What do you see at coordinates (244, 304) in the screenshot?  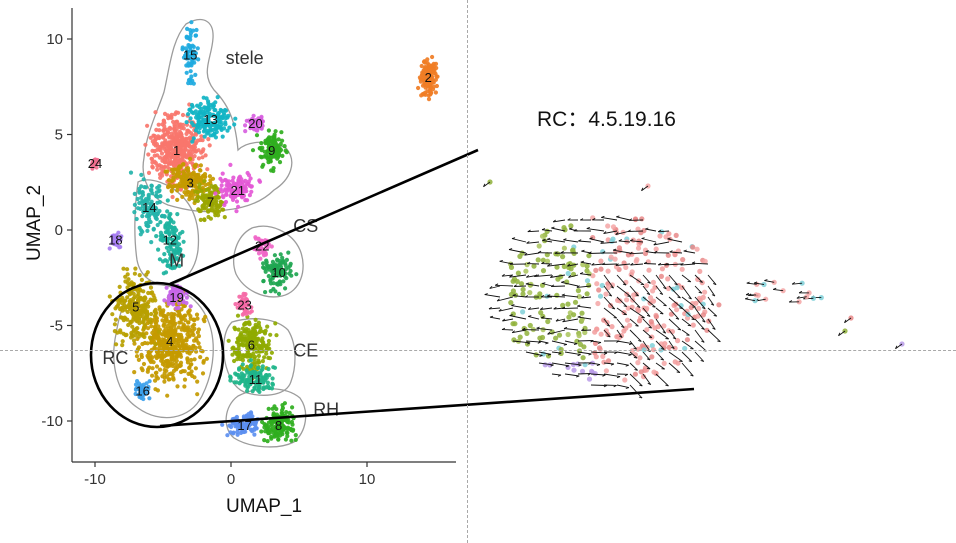 I see `cluster-label-23: 23` at bounding box center [244, 304].